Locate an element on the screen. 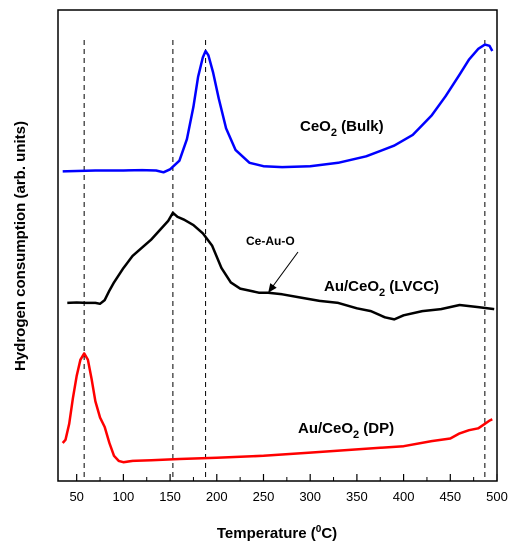  series-label-au-ceo2-lvcc: Au/CeO2 (LVCC) is located at coordinates (381, 288).